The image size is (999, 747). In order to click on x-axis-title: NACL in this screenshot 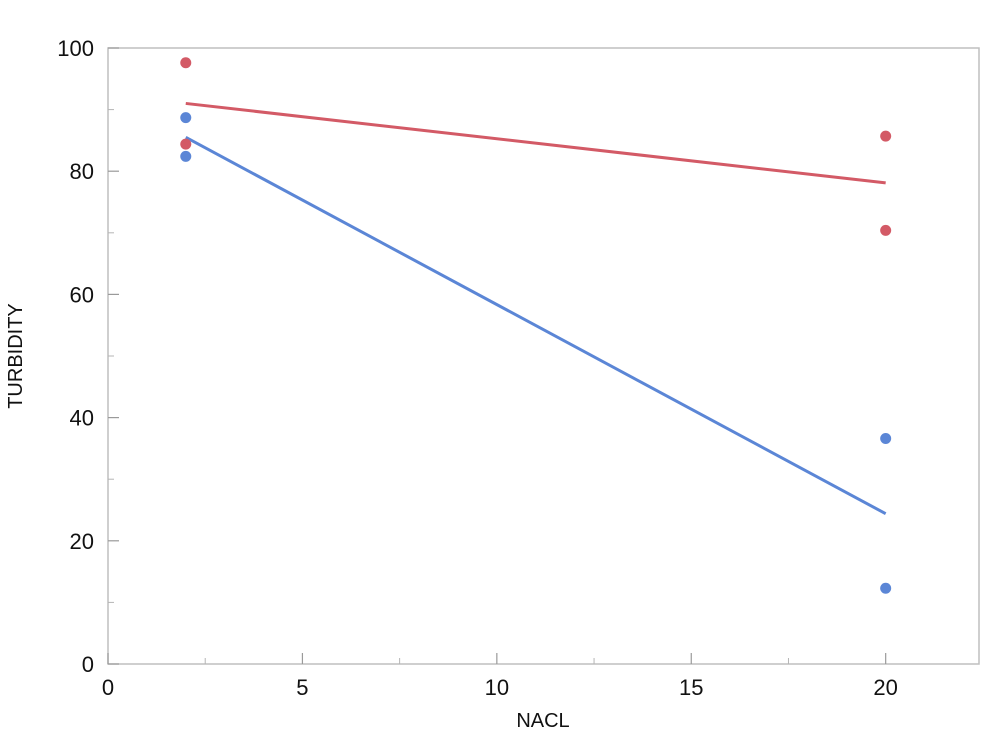, I will do `click(542, 721)`.